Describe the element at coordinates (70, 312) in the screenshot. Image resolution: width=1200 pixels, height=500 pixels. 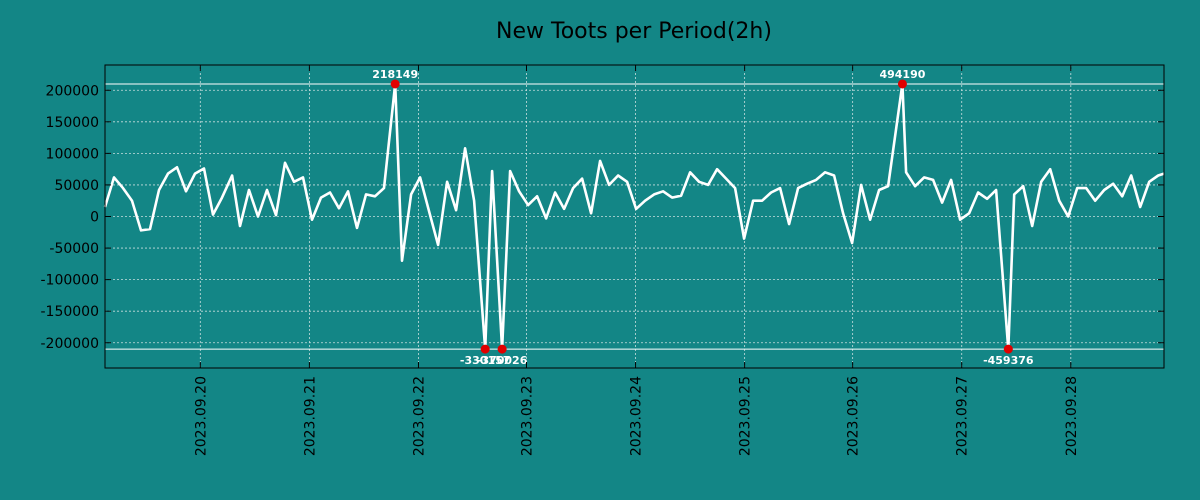
I see `y-tick-label: -150000` at that location.